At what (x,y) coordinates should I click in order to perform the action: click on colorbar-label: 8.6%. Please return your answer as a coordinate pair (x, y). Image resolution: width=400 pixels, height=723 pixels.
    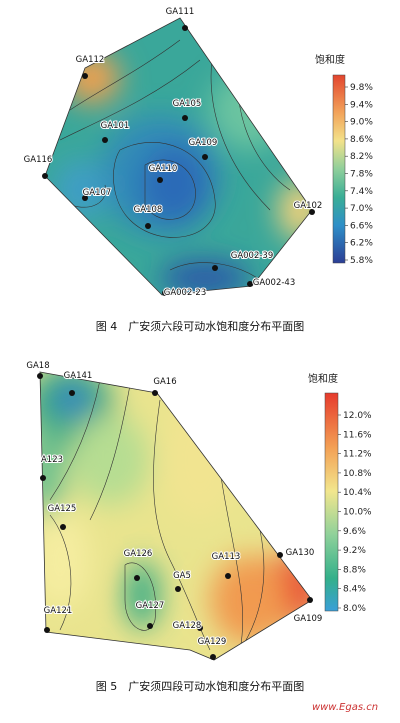
    Looking at the image, I should click on (361, 140).